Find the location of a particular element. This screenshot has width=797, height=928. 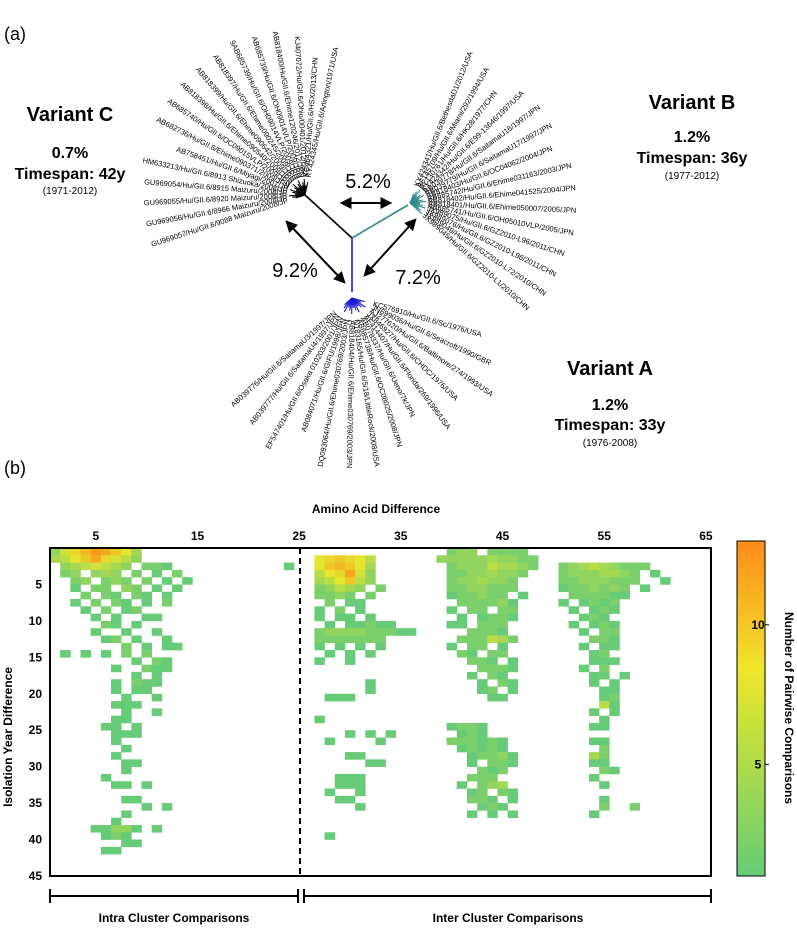

variant-b-info: Variant B 1.2% Timespan: 36y (1977-2012) is located at coordinates (692, 137).